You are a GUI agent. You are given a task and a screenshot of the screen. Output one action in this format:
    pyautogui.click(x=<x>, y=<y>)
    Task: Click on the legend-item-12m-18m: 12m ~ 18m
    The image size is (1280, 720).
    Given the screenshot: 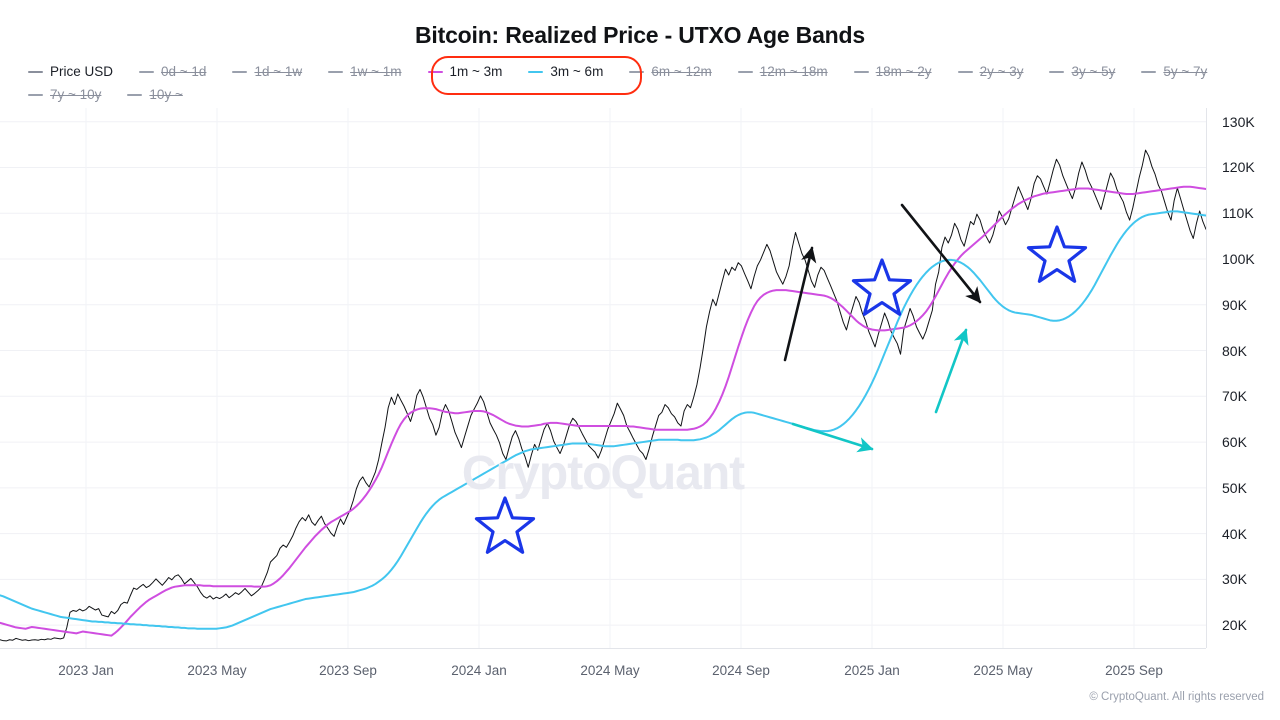 What is the action you would take?
    pyautogui.click(x=782, y=71)
    